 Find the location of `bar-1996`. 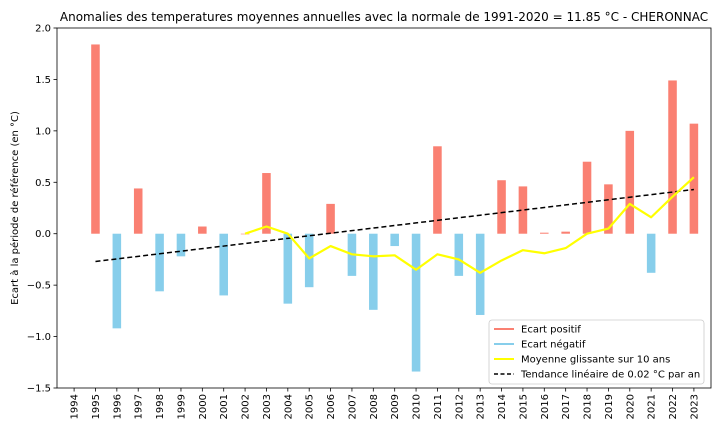

bar-1996 is located at coordinates (117, 281).